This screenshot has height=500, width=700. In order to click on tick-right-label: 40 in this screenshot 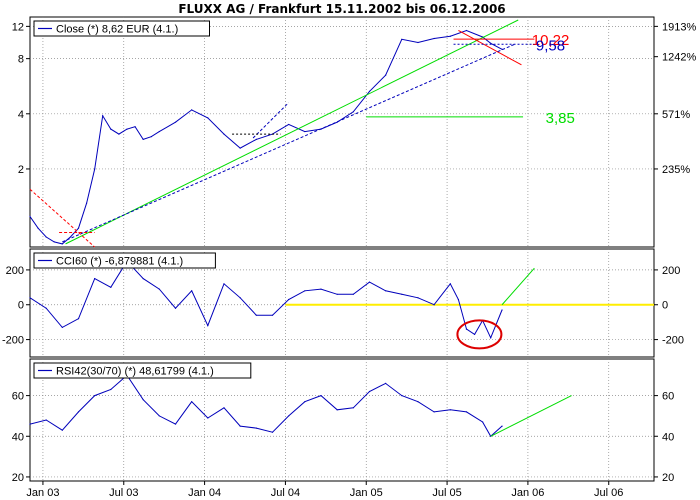, I will do `click(668, 437)`.